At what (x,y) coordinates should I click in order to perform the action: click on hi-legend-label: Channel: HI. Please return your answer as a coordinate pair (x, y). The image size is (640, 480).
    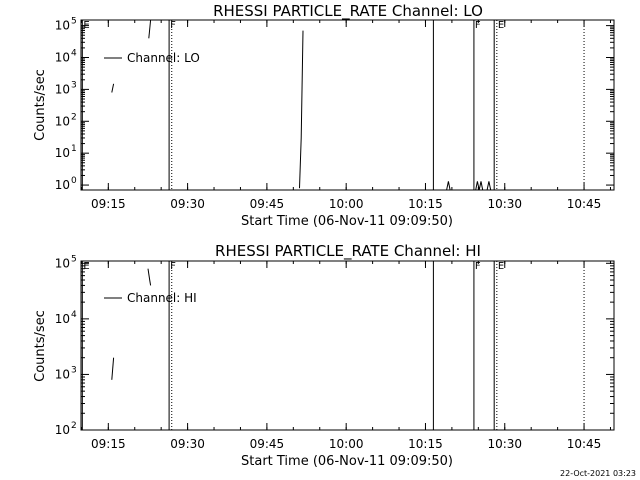
    Looking at the image, I should click on (162, 298).